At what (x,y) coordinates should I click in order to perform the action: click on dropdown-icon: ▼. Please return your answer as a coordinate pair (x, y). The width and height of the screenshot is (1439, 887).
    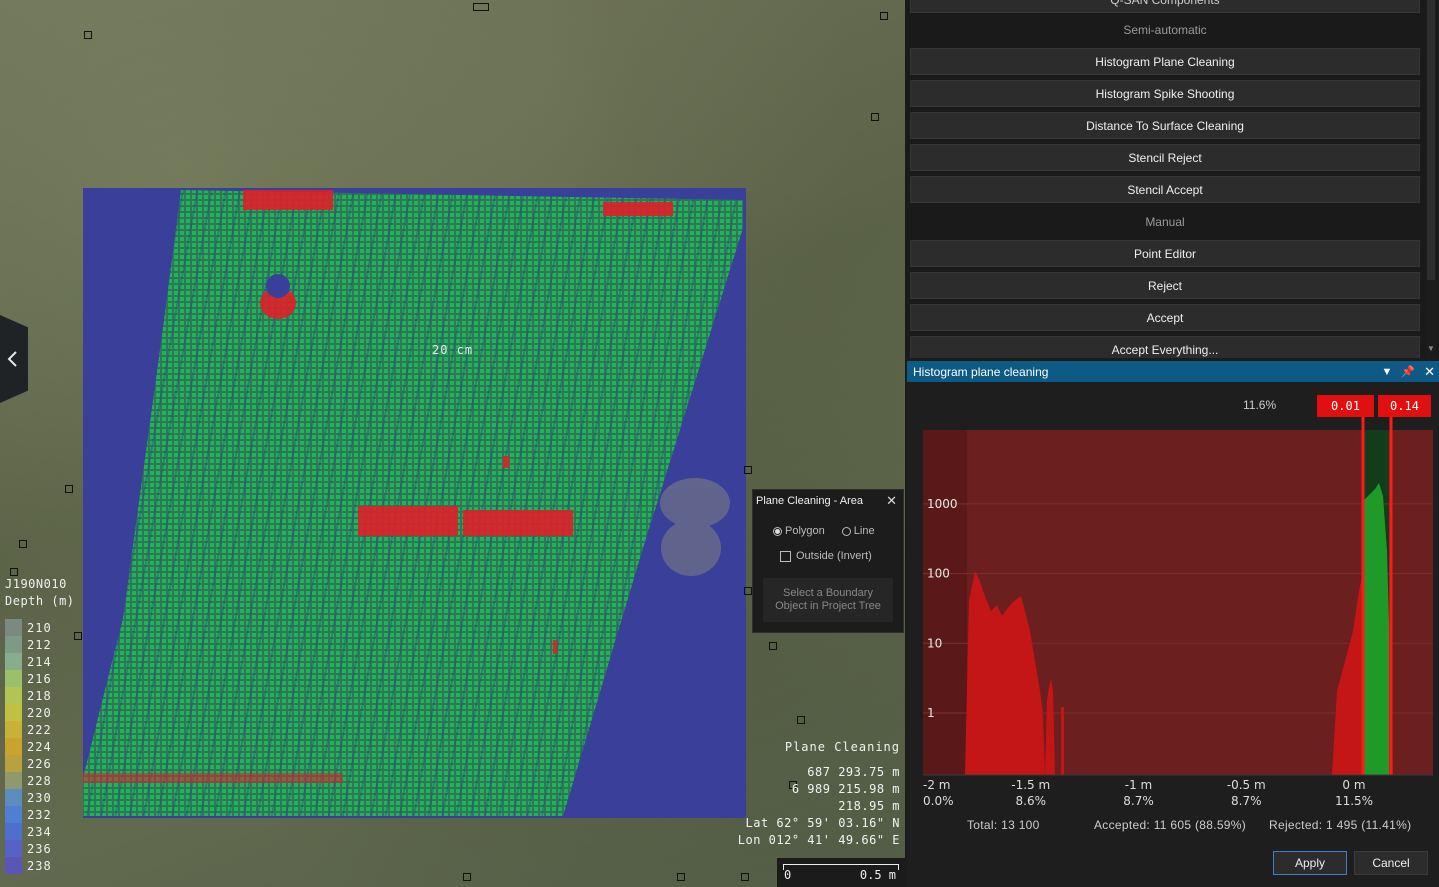
    Looking at the image, I should click on (1387, 371).